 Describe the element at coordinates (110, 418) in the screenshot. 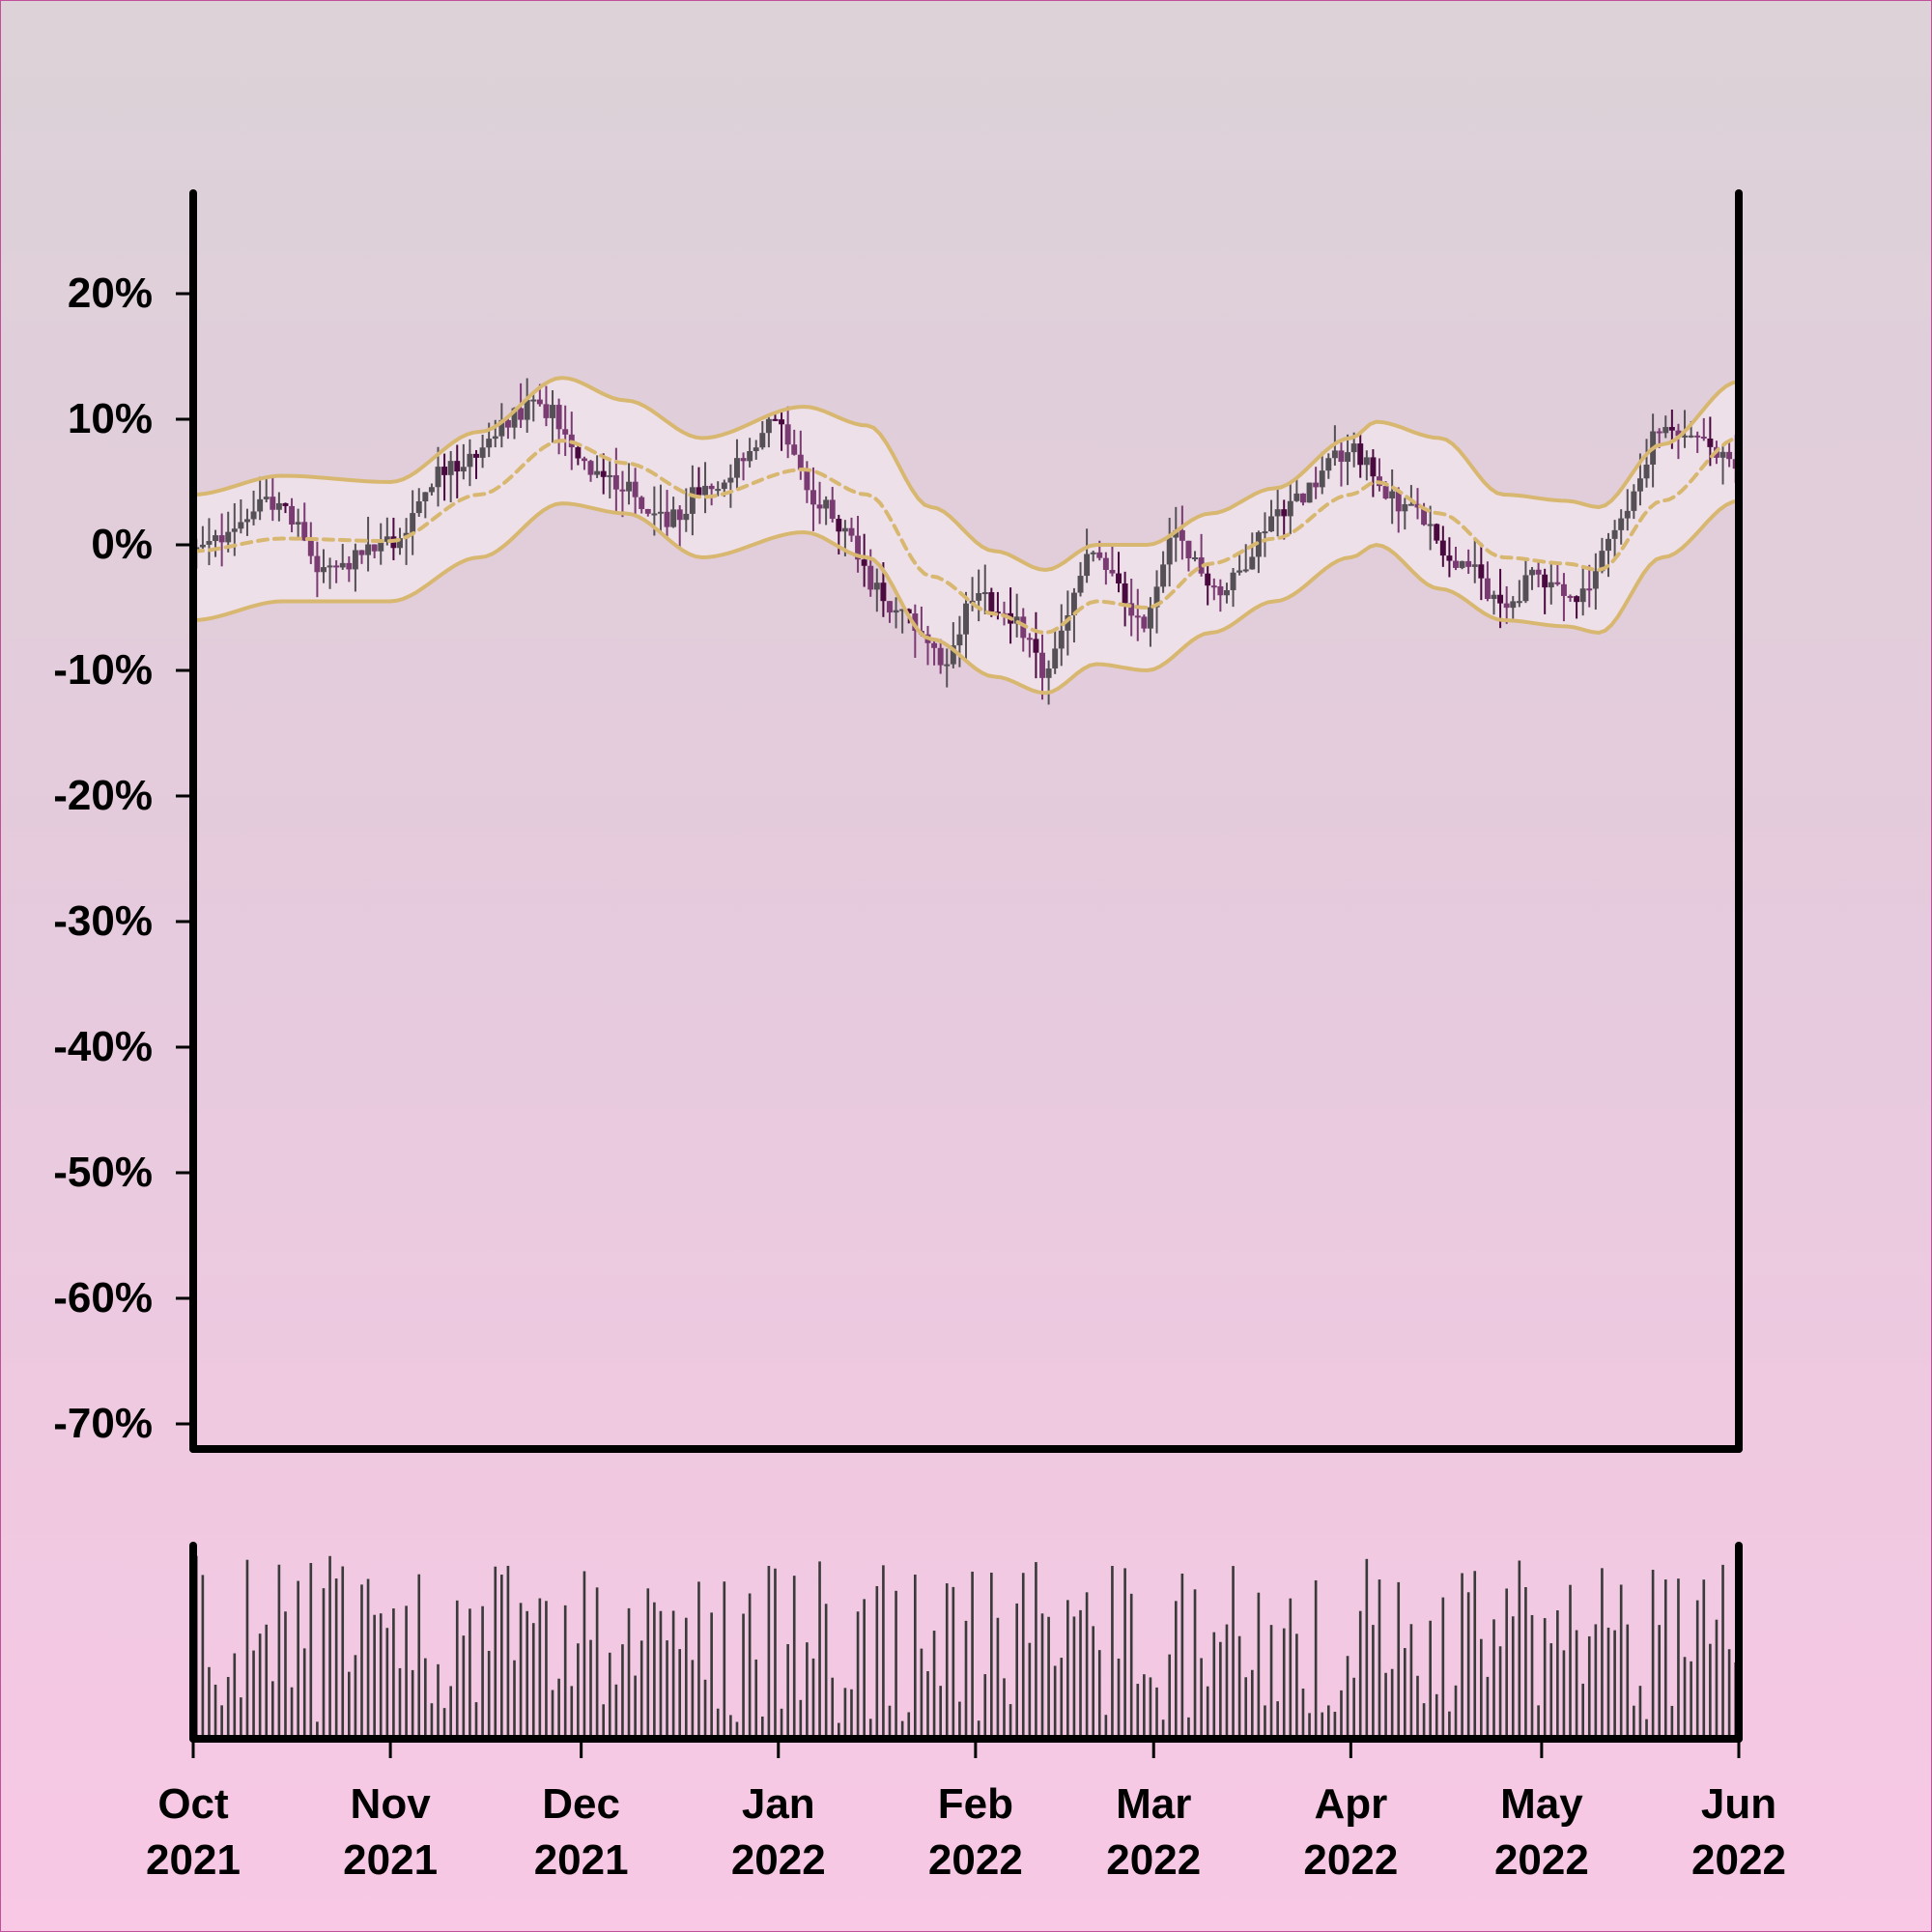

I see `y-tick-label: 10%` at that location.